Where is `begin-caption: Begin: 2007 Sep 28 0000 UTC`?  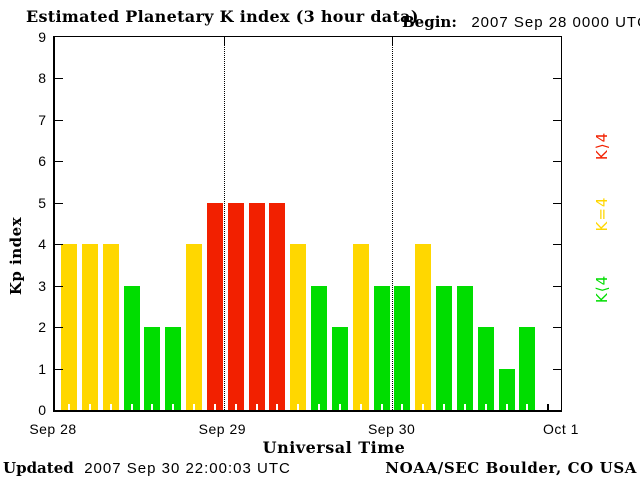 begin-caption: Begin: 2007 Sep 28 0000 UTC is located at coordinates (521, 22).